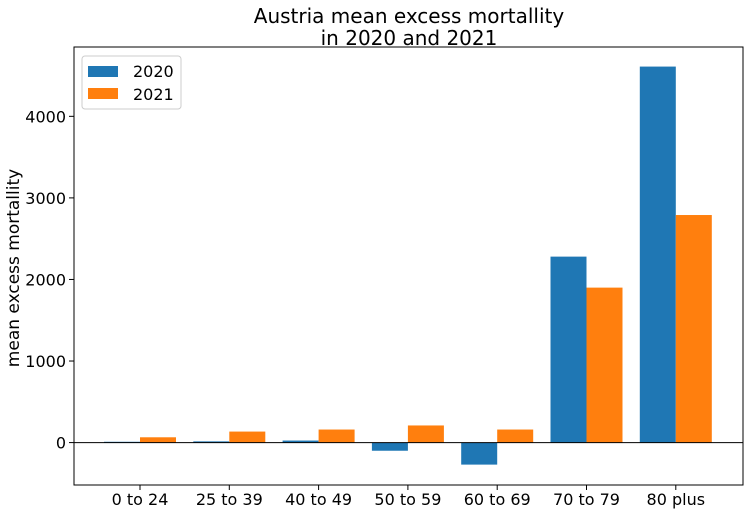 The width and height of the screenshot is (750, 514). What do you see at coordinates (140, 499) in the screenshot?
I see `x-tick-label-0-to-24: 0 to 24` at bounding box center [140, 499].